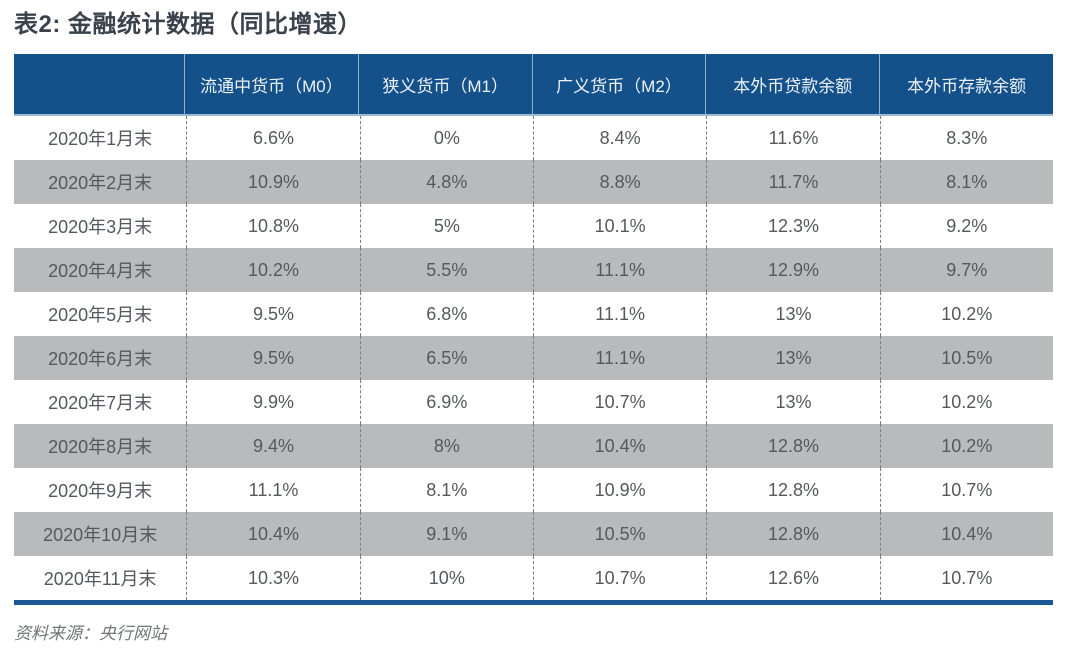 This screenshot has width=1080, height=651. Describe the element at coordinates (446, 446) in the screenshot. I see `value-cell: 8%` at that location.